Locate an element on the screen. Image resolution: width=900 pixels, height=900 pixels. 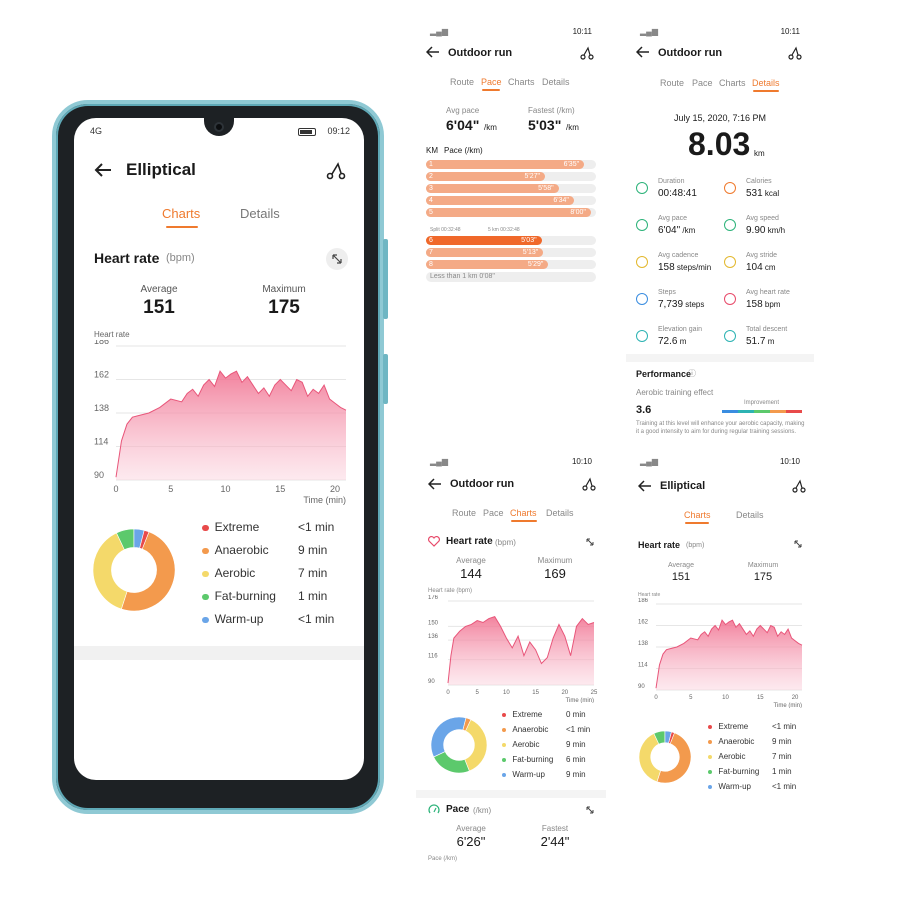
power-button is located at coordinates (385, 279).